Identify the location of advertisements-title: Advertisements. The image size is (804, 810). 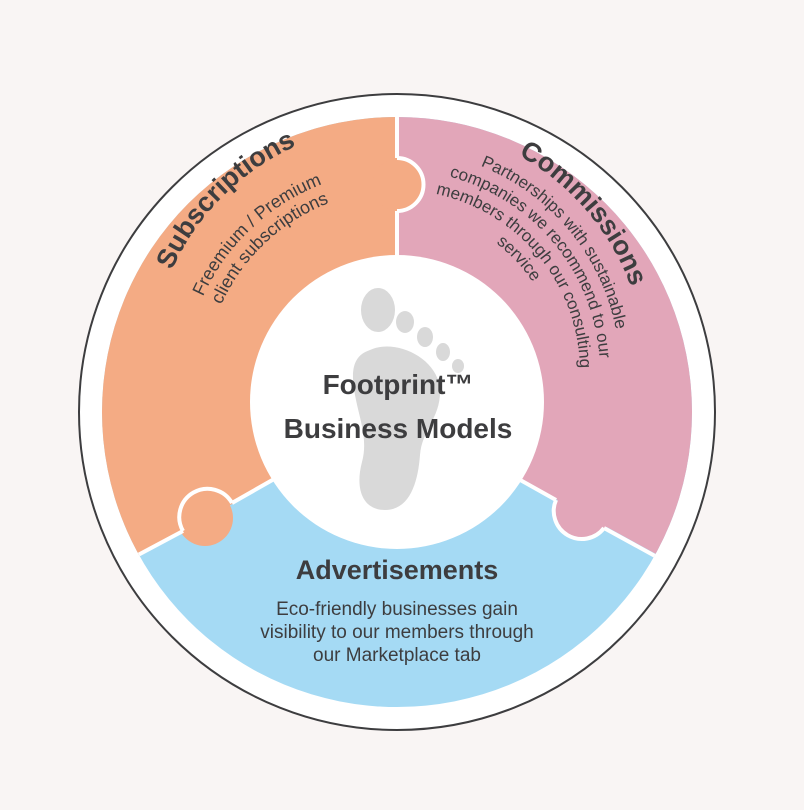
(397, 570).